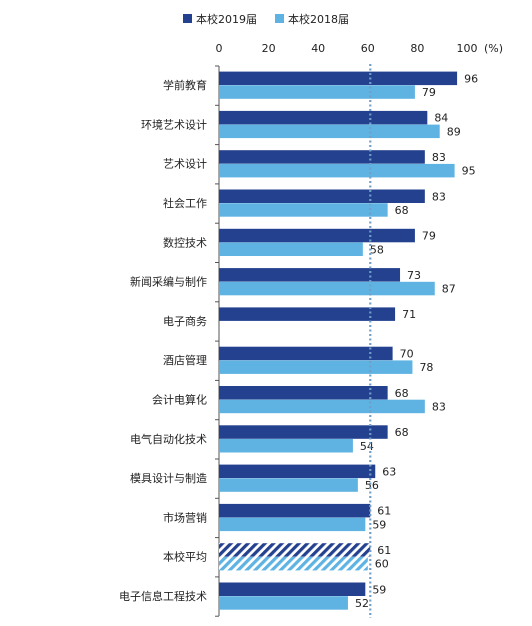 Image resolution: width=532 pixels, height=626 pixels. What do you see at coordinates (372, 485) in the screenshot?
I see `bar-value-label: 56` at bounding box center [372, 485].